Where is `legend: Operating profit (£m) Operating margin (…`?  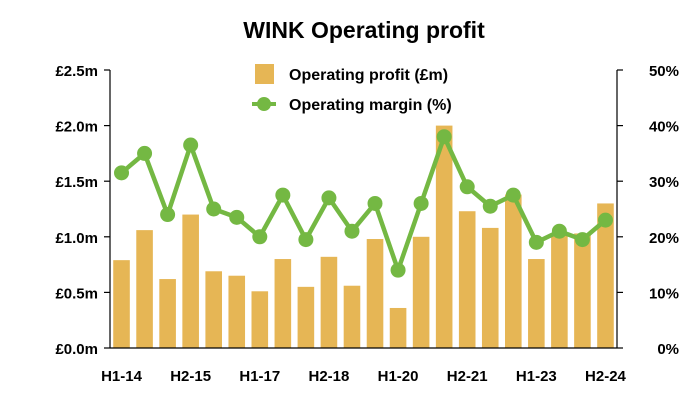
legend: Operating profit (£m) Operating margin (… is located at coordinates (352, 89).